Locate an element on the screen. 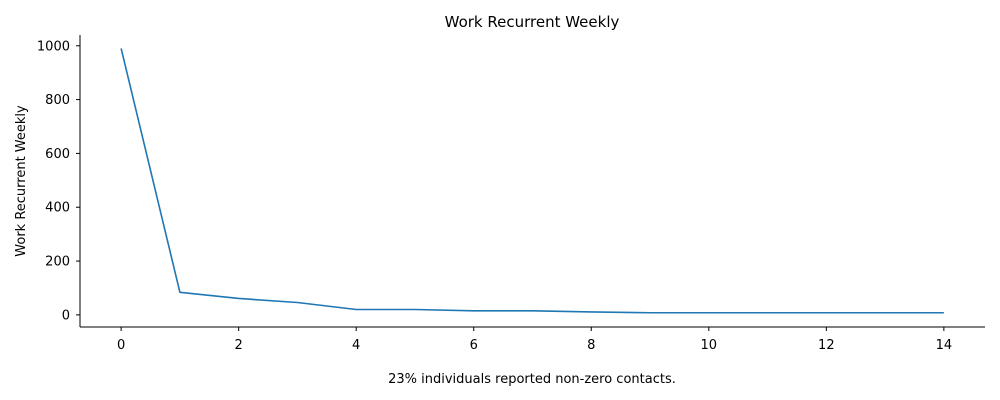  x-tick-label: 4 is located at coordinates (356, 345).